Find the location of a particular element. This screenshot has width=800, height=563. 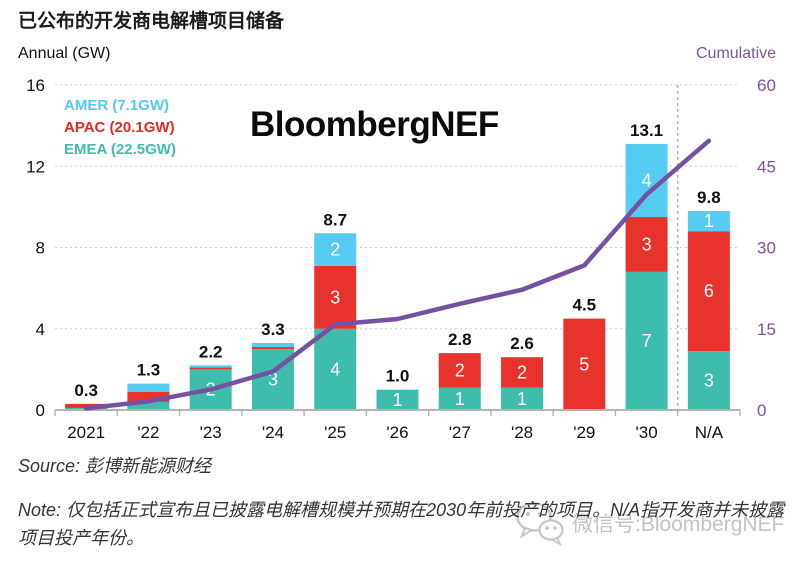

bar-total-label: 9.8 is located at coordinates (709, 197).